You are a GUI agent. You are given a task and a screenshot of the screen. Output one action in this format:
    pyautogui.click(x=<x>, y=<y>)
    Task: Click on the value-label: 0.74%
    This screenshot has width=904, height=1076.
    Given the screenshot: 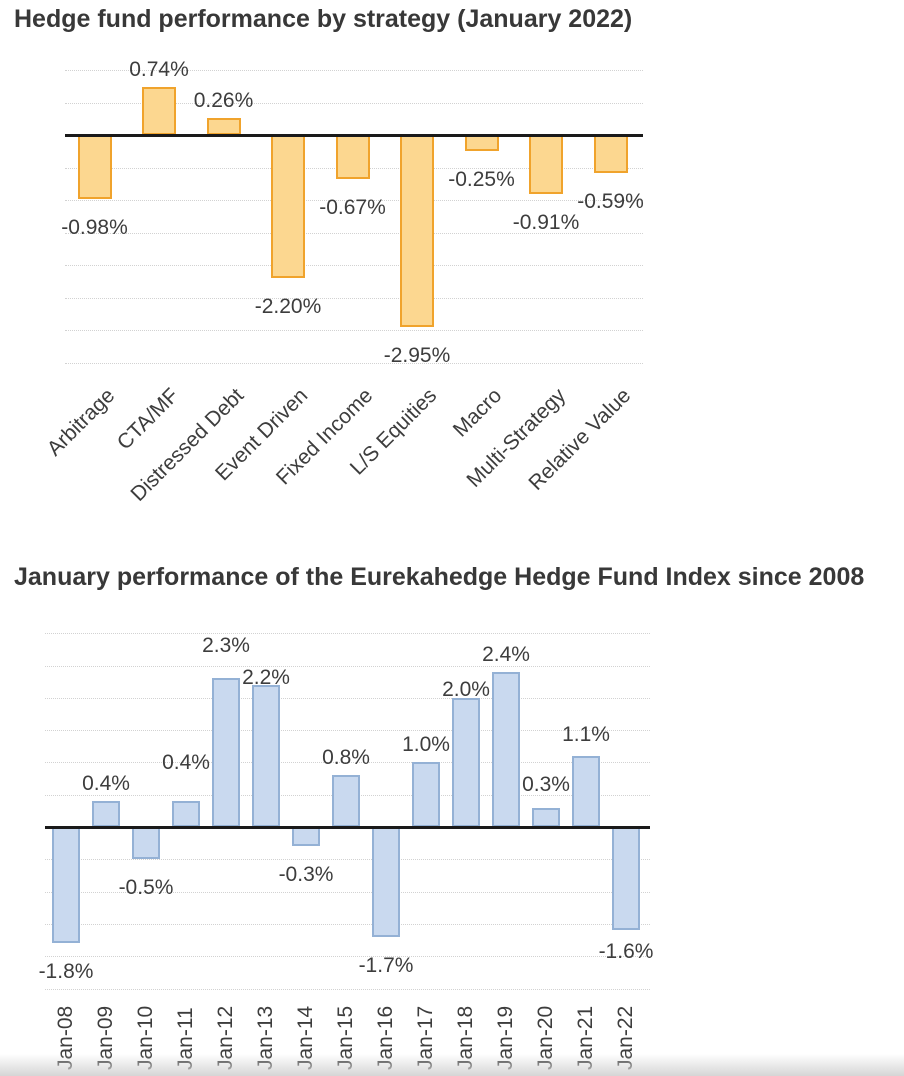 What is the action you would take?
    pyautogui.click(x=159, y=69)
    